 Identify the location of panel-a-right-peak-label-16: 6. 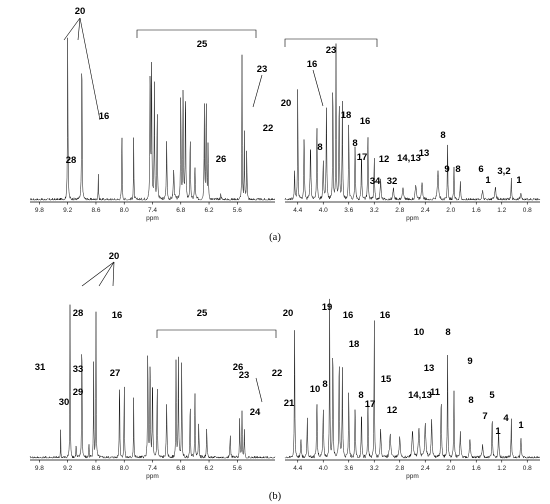
(480, 169).